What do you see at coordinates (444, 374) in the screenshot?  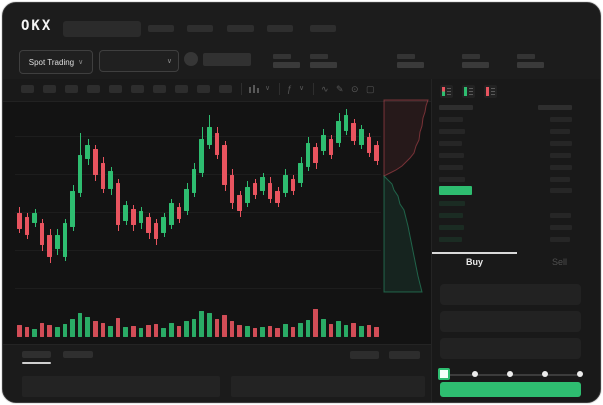 I see `slider-handle` at bounding box center [444, 374].